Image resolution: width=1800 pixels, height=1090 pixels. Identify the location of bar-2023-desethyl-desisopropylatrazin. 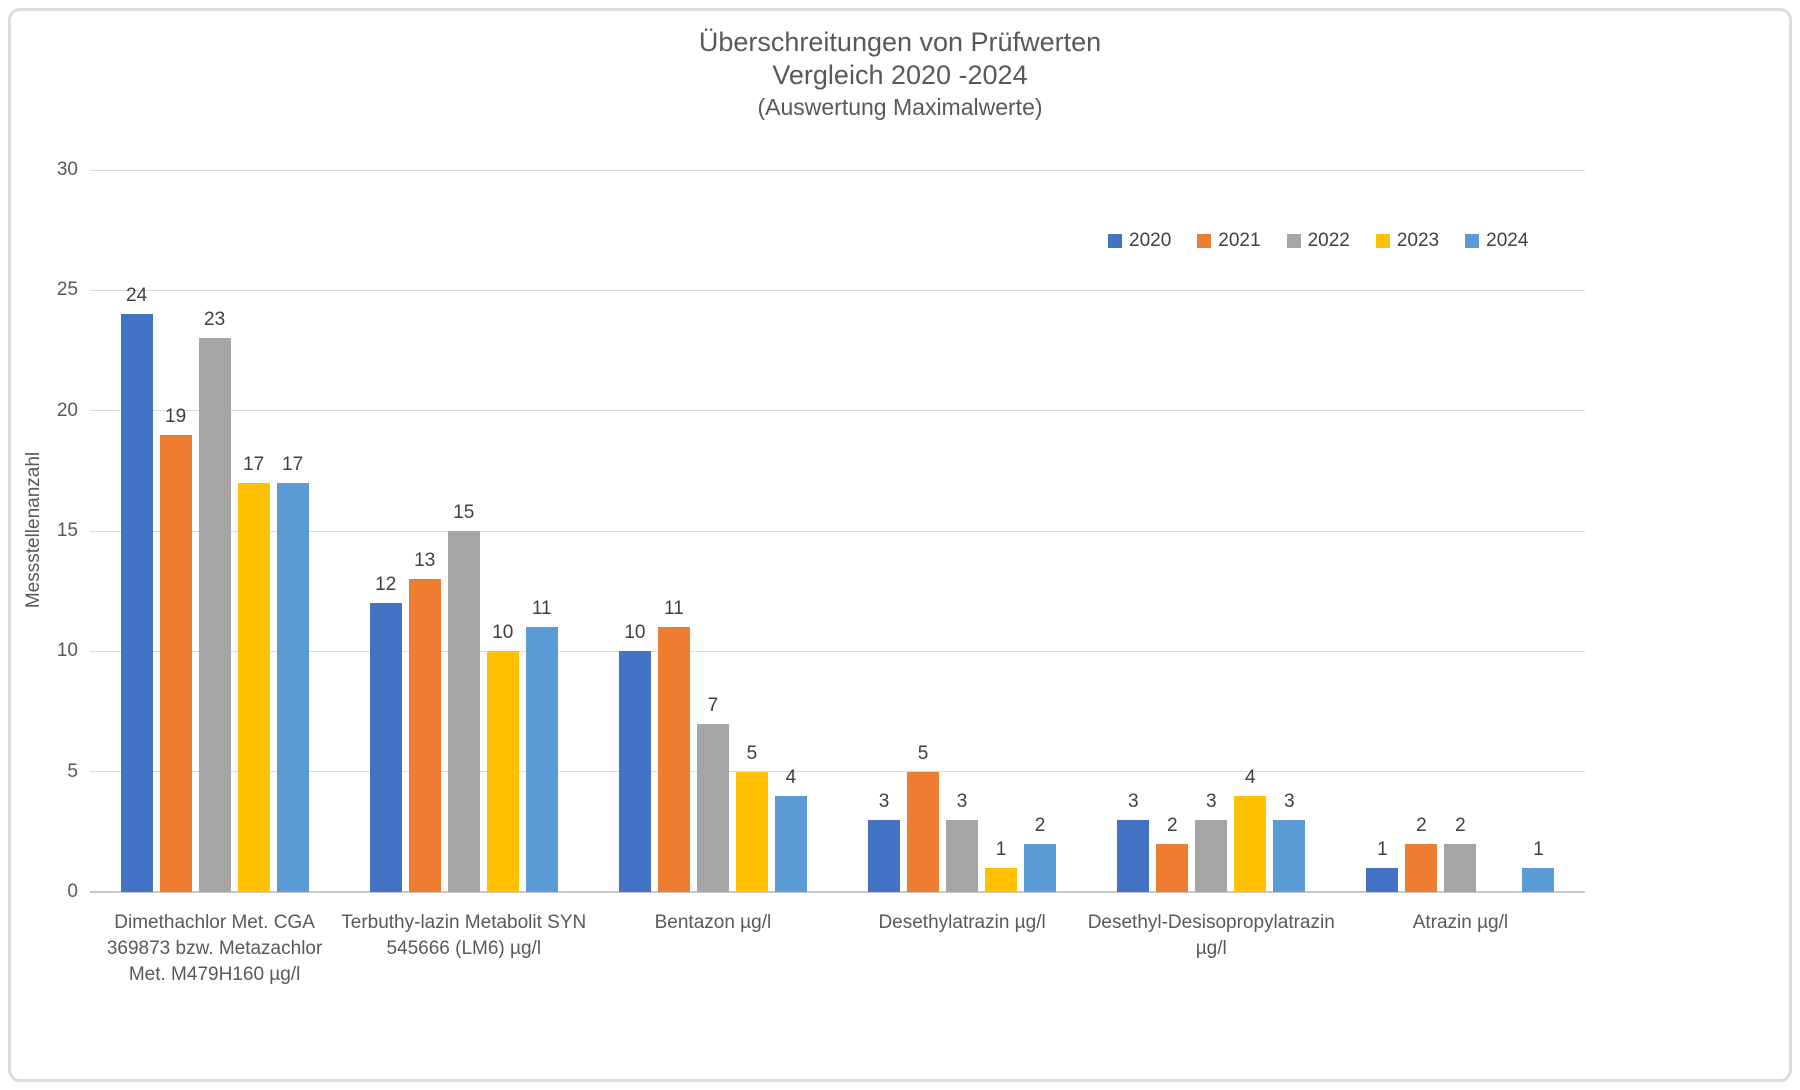
(1250, 843).